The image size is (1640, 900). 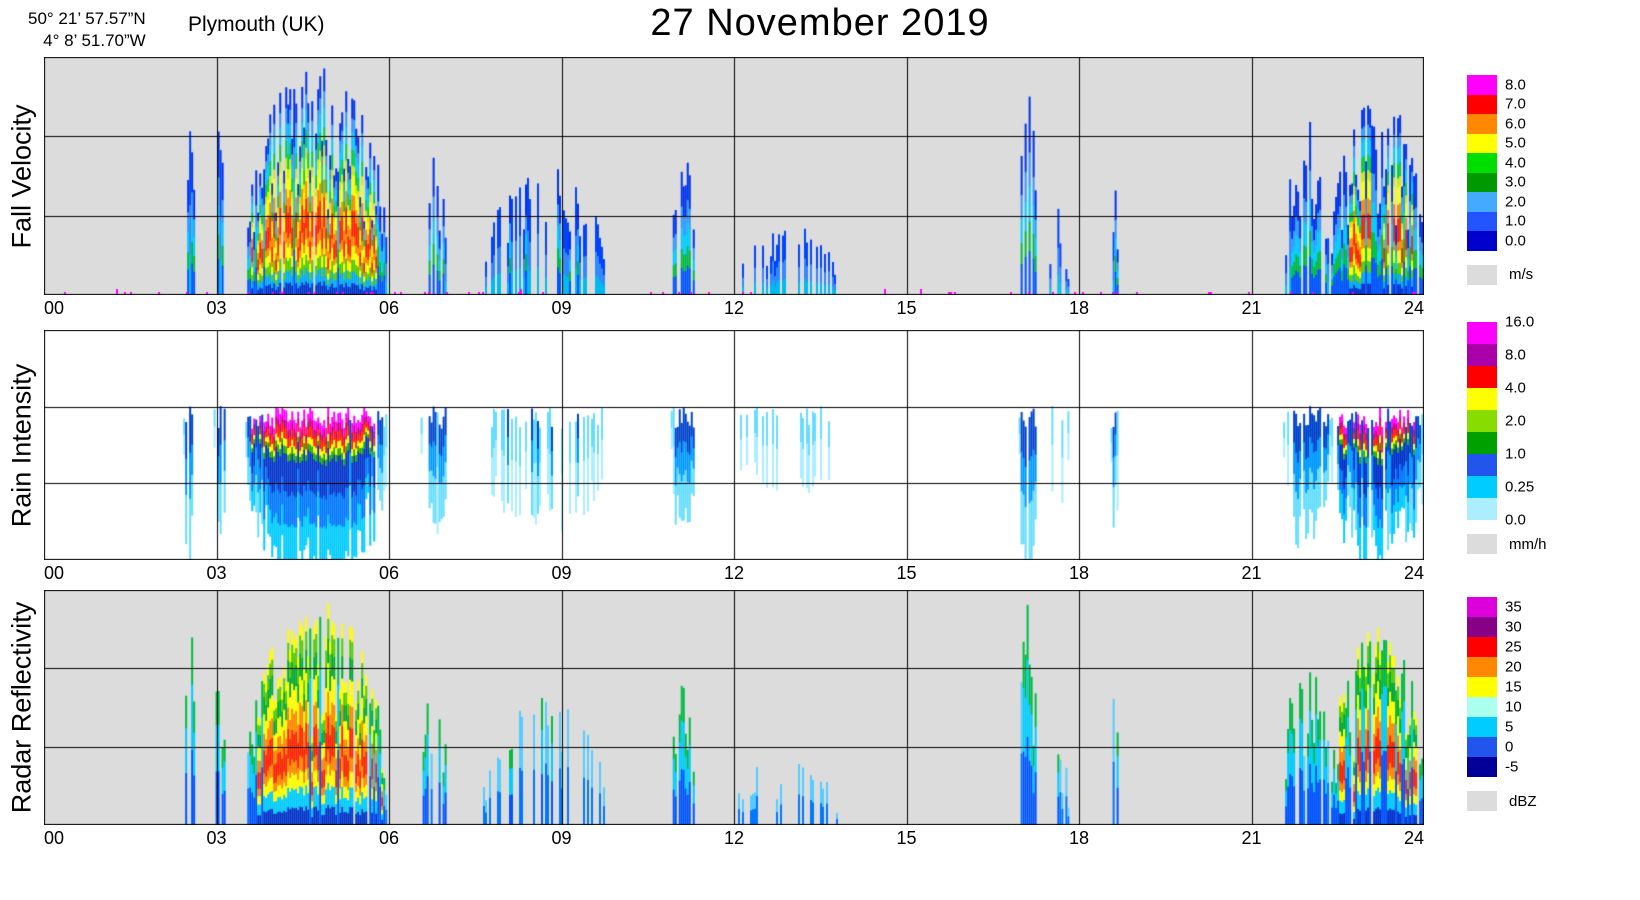 I want to click on colorbar-tick-label: 1.0, so click(x=1515, y=221).